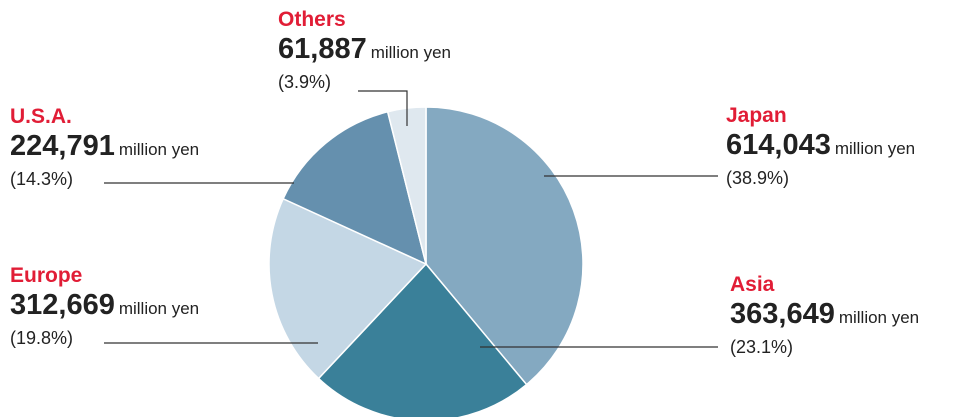 The width and height of the screenshot is (962, 417). I want to click on value-line-japan: 614,043 million yen, so click(820, 147).